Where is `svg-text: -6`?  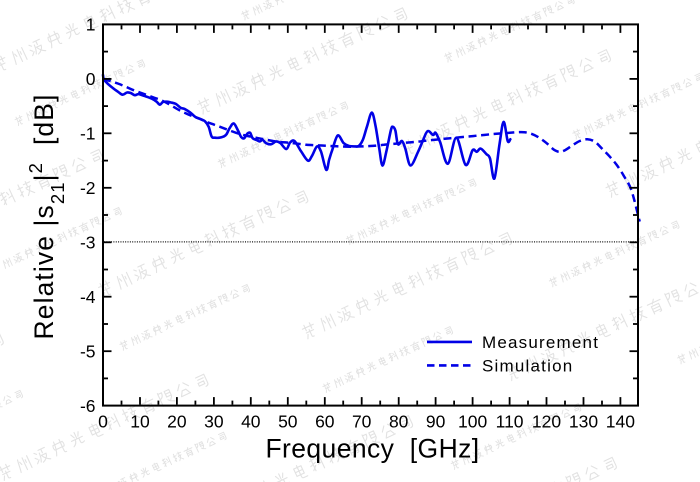
svg-text: -6 is located at coordinates (88, 406).